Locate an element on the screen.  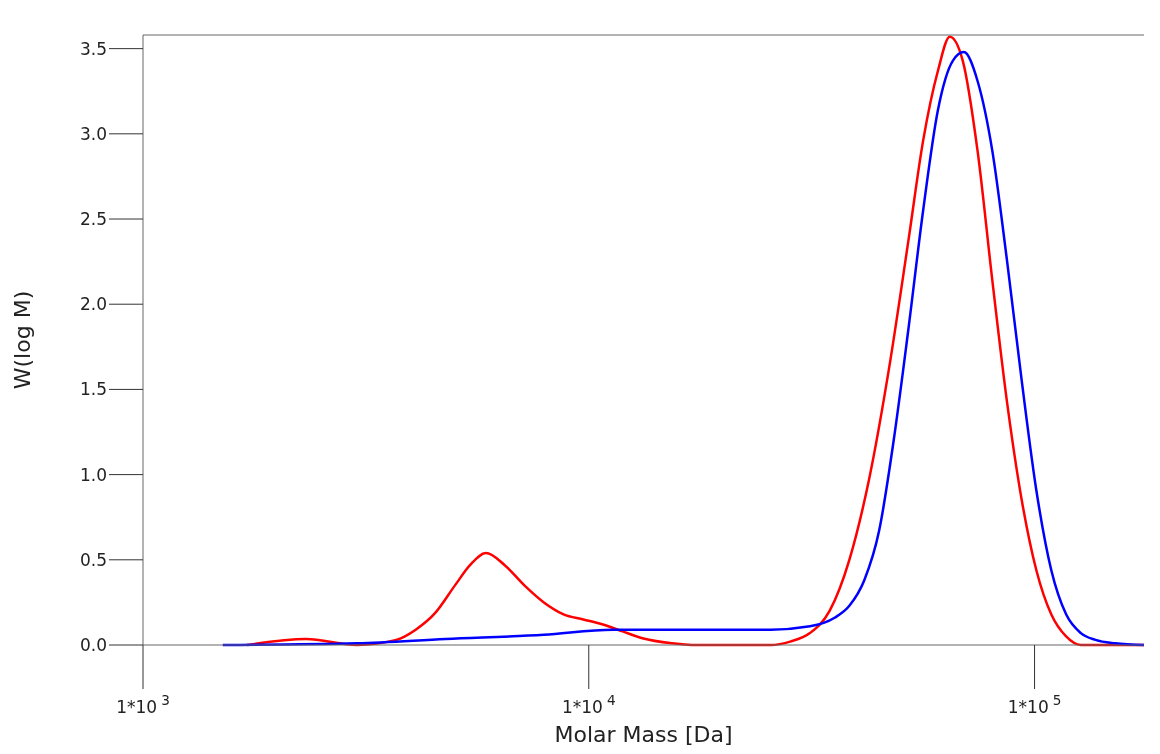
y-tick-label: 0.0 is located at coordinates (93, 644).